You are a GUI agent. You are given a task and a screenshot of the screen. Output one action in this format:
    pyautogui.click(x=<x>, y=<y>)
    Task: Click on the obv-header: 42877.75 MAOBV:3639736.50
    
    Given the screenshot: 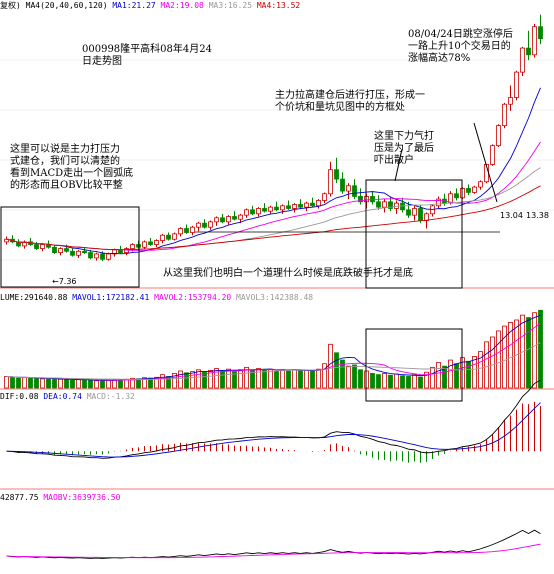 What is the action you would take?
    pyautogui.click(x=60, y=497)
    